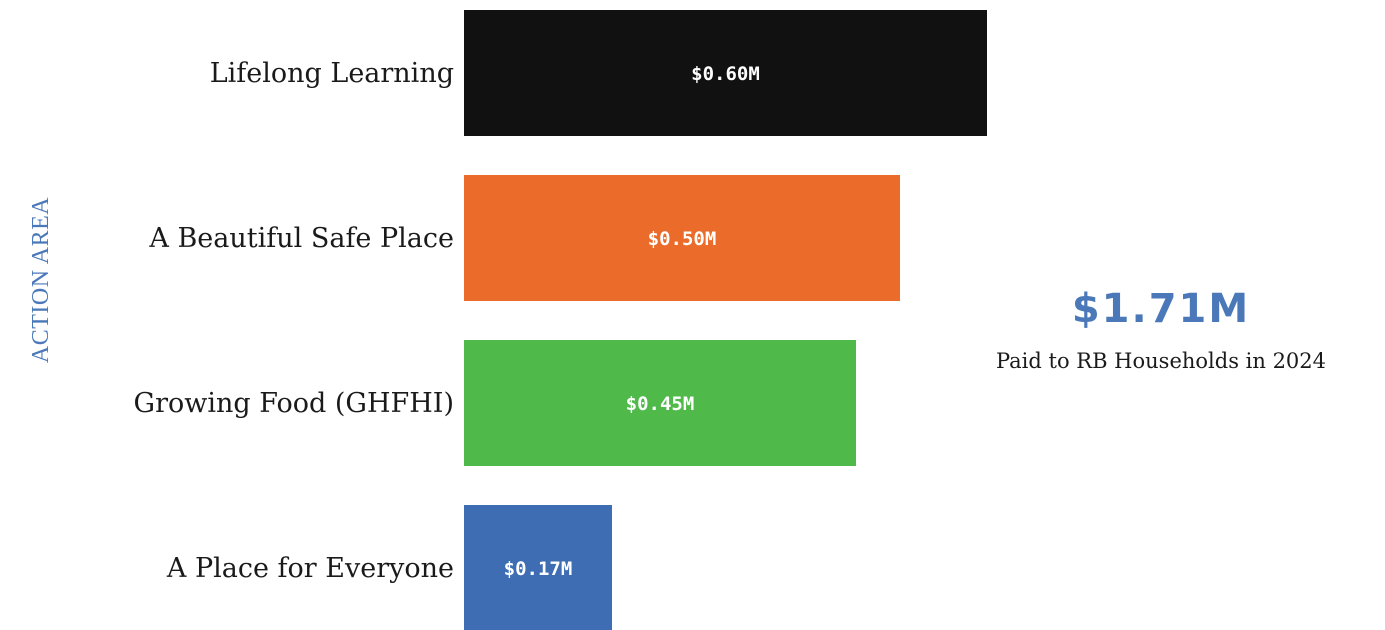  What do you see at coordinates (294, 403) in the screenshot?
I see `category-label-growing-food: Growing Food (GHFHI)` at bounding box center [294, 403].